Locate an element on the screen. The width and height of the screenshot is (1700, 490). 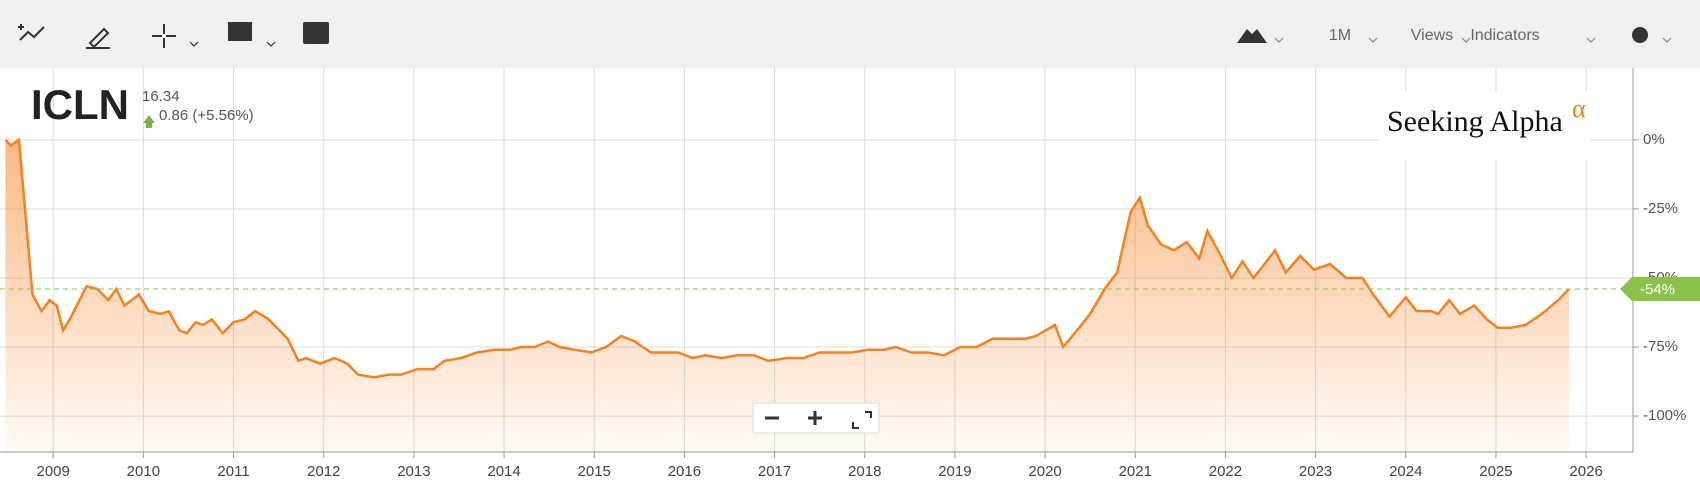
zoom-controls is located at coordinates (816, 418).